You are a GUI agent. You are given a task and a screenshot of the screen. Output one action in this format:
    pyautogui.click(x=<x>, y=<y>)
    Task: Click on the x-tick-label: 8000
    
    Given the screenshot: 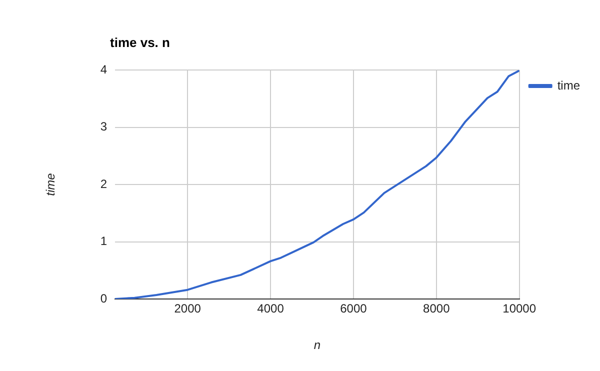 What is the action you would take?
    pyautogui.click(x=436, y=309)
    